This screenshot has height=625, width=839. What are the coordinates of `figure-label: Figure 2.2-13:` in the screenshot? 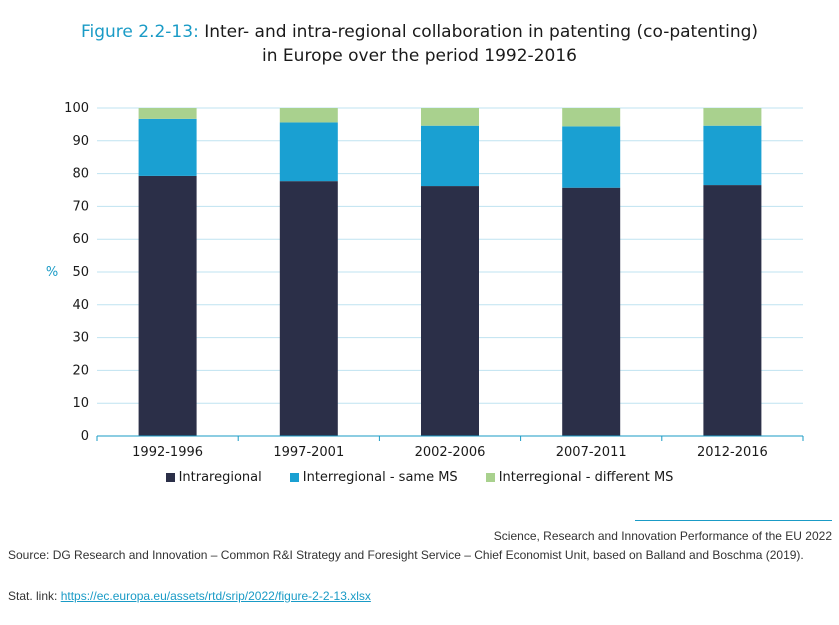 It's located at (139, 32).